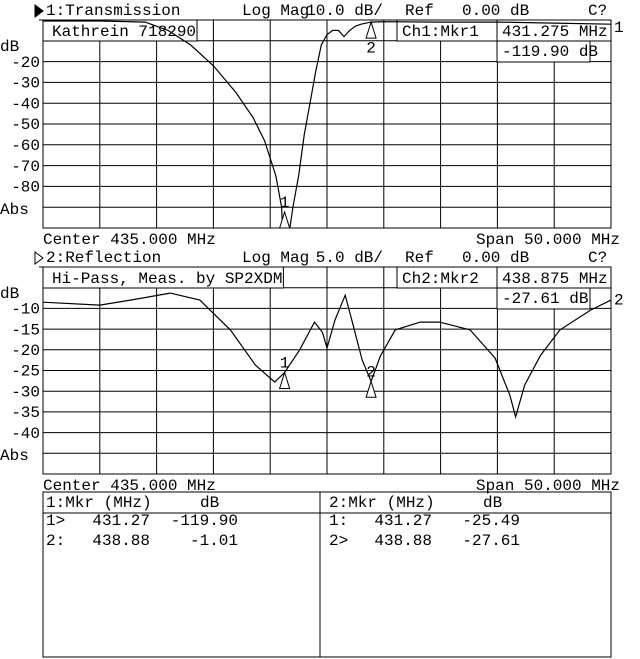 The height and width of the screenshot is (659, 640). What do you see at coordinates (25, 167) in the screenshot?
I see `y-tick-label: -70` at bounding box center [25, 167].